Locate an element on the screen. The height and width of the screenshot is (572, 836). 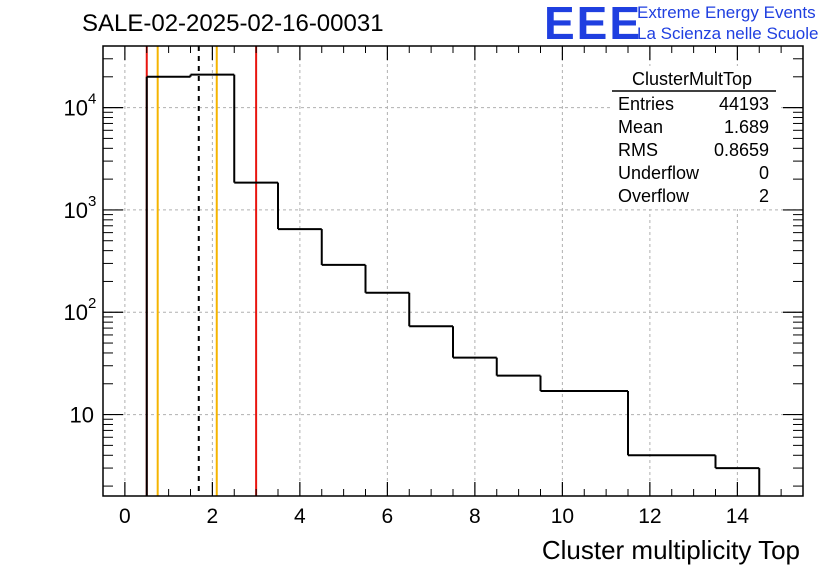
logo-caption-line1: Extreme Energy Events is located at coordinates (726, 12).